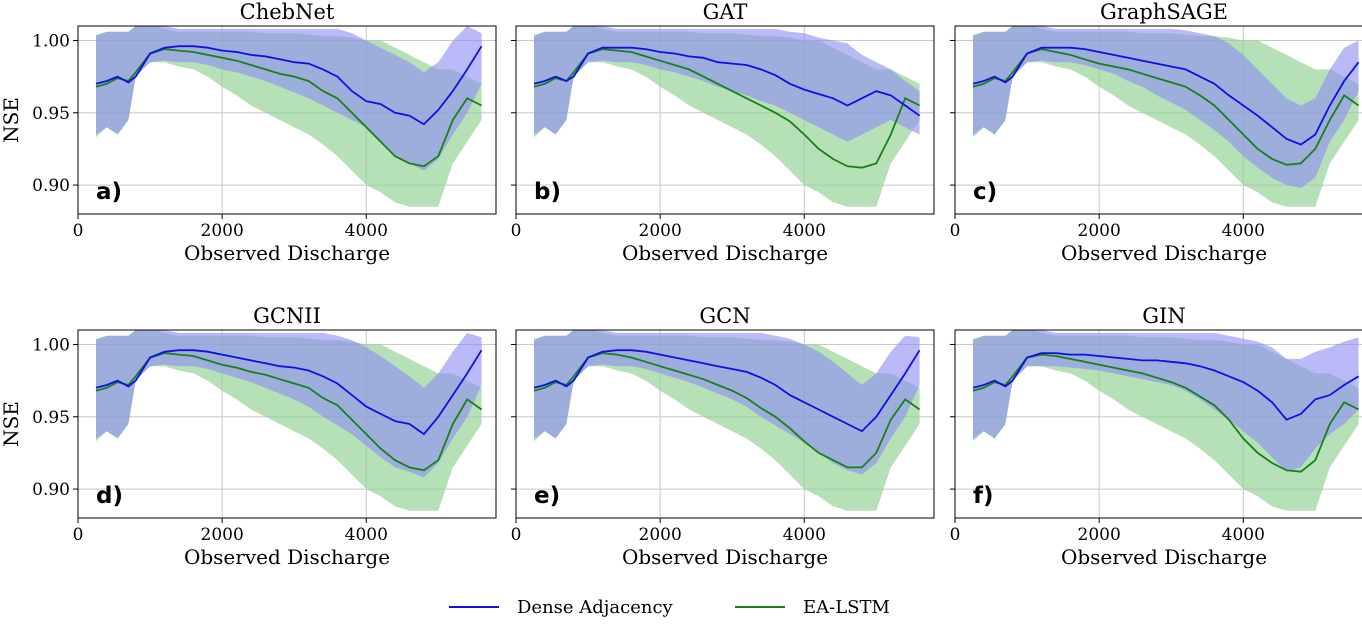 This screenshot has width=1362, height=630. I want to click on panel-label: f), so click(983, 496).